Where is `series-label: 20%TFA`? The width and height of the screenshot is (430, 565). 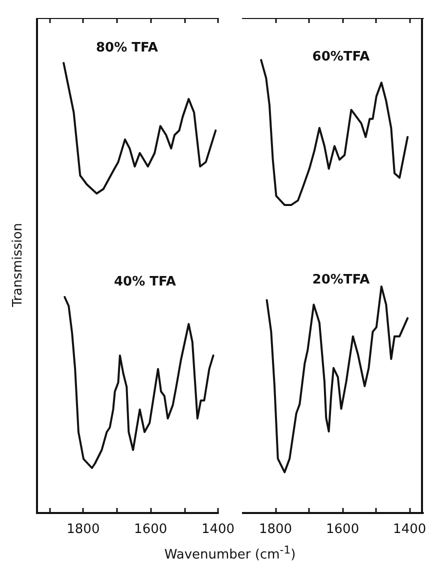 series-label: 20%TFA is located at coordinates (341, 280).